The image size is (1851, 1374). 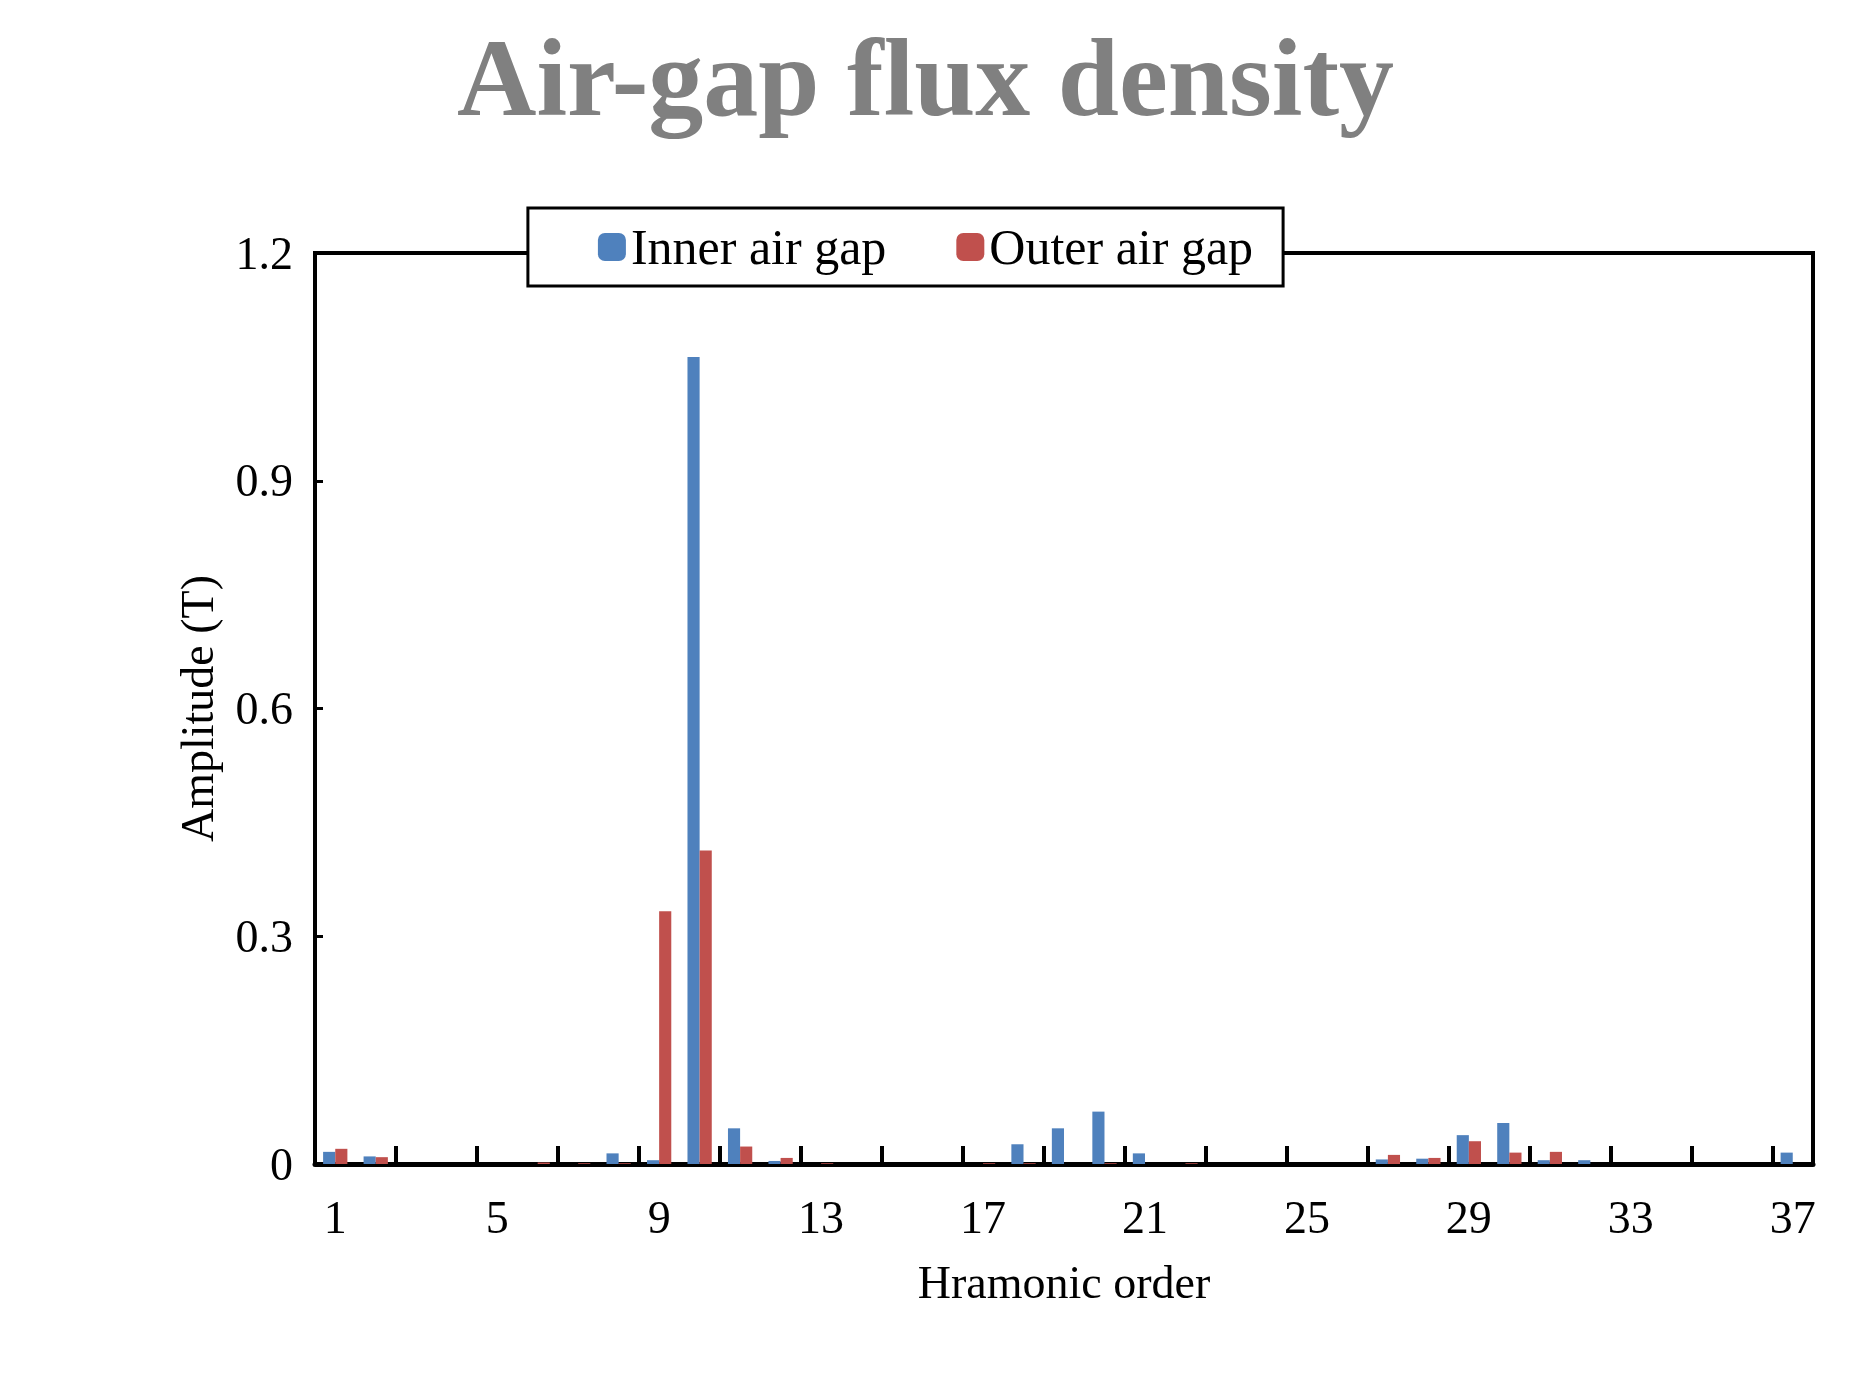 What do you see at coordinates (983, 1217) in the screenshot?
I see `x-tick-label: 17` at bounding box center [983, 1217].